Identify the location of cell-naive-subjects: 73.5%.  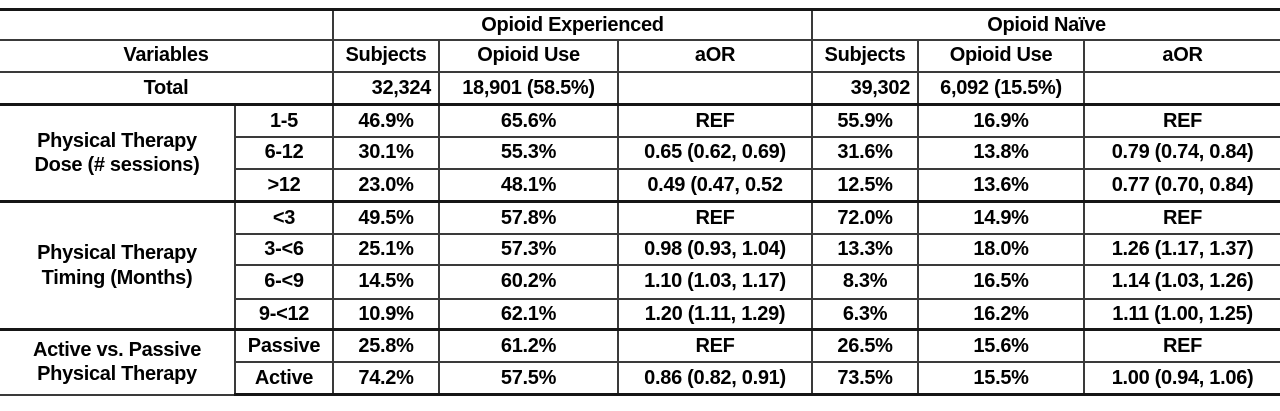
(865, 378).